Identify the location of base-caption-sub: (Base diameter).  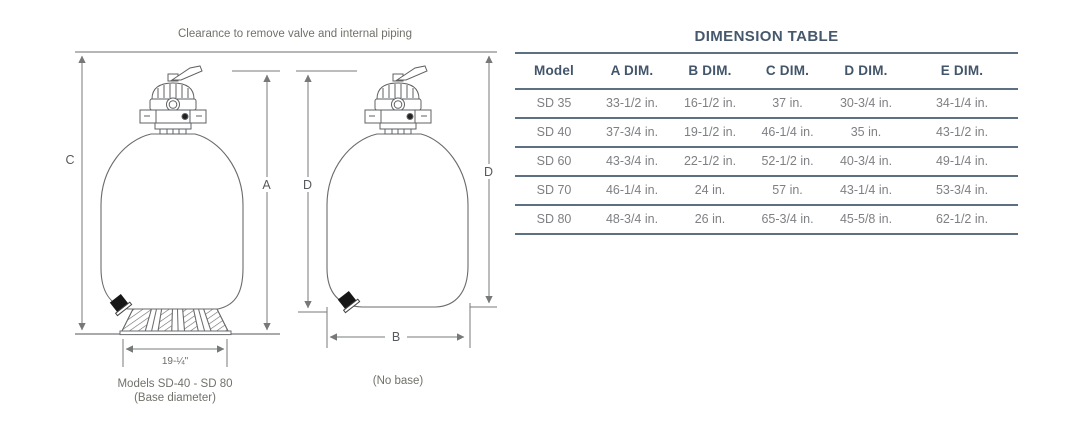
(175, 398).